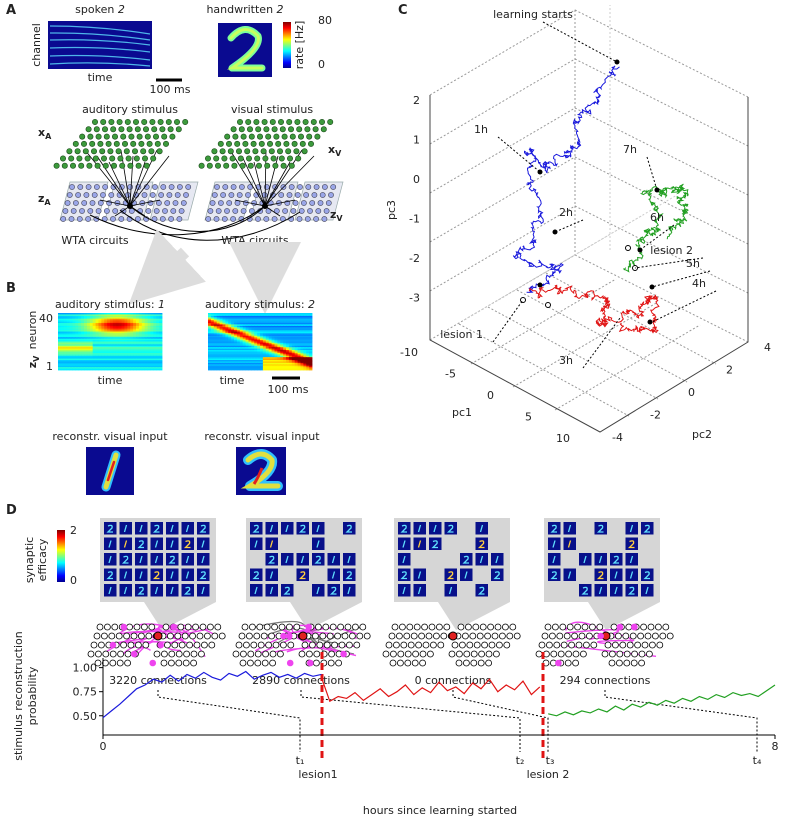 The height and width of the screenshot is (822, 788). I want to click on tick-label: -2, so click(414, 258).